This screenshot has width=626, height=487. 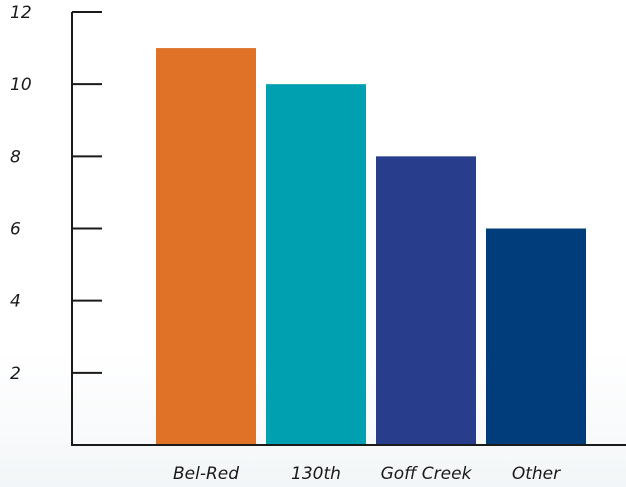 I want to click on x-tick-label: Goff Creek, so click(x=427, y=474).